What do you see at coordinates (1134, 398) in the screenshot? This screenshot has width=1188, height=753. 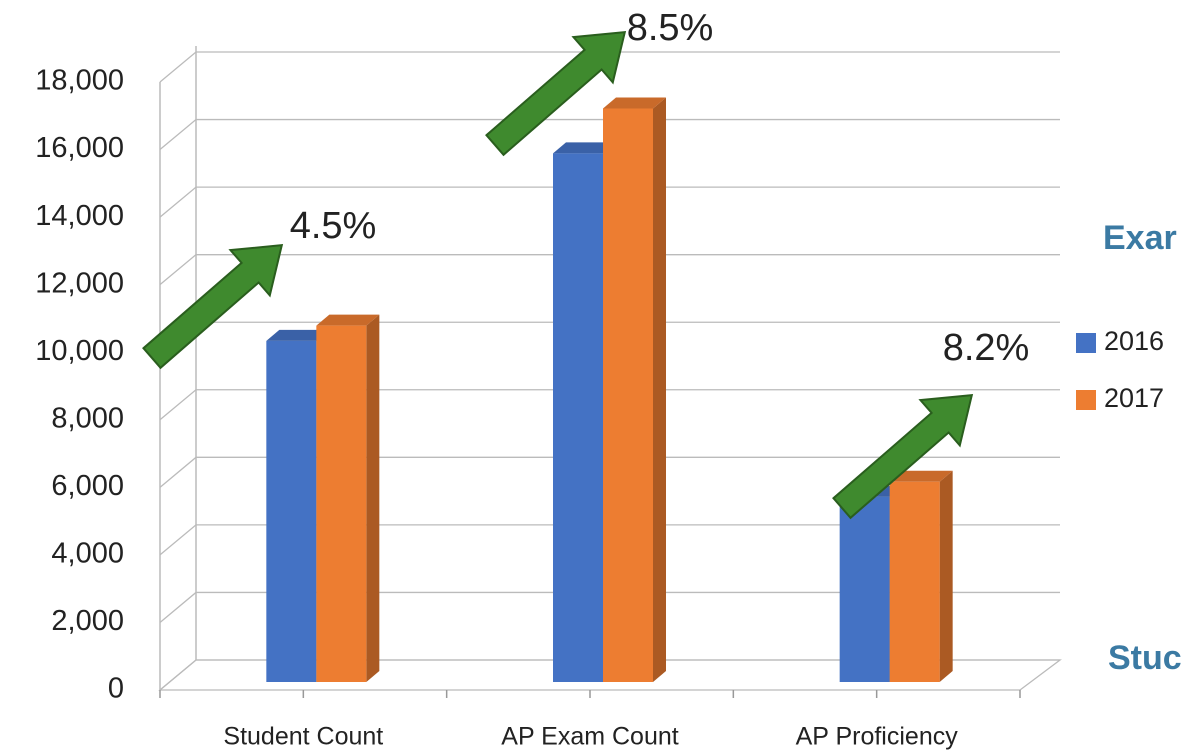 I see `legend-label: 2017` at bounding box center [1134, 398].